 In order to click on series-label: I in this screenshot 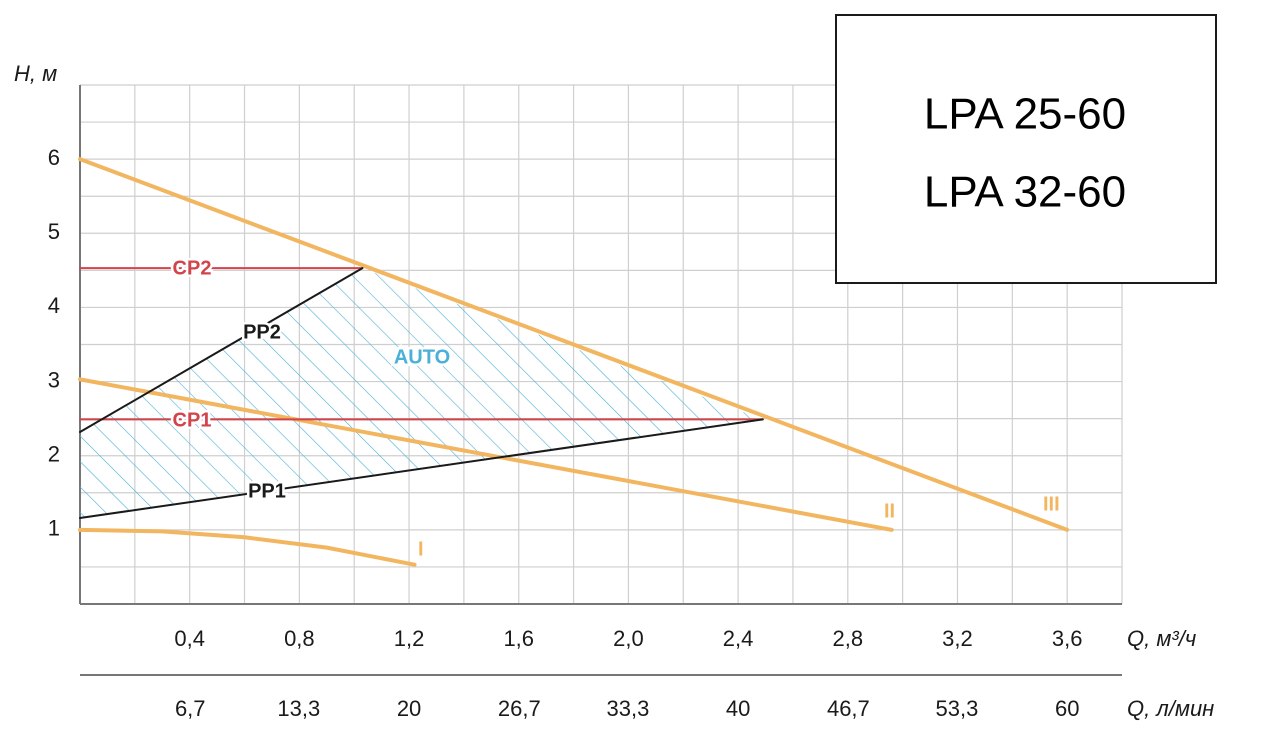, I will do `click(421, 549)`.